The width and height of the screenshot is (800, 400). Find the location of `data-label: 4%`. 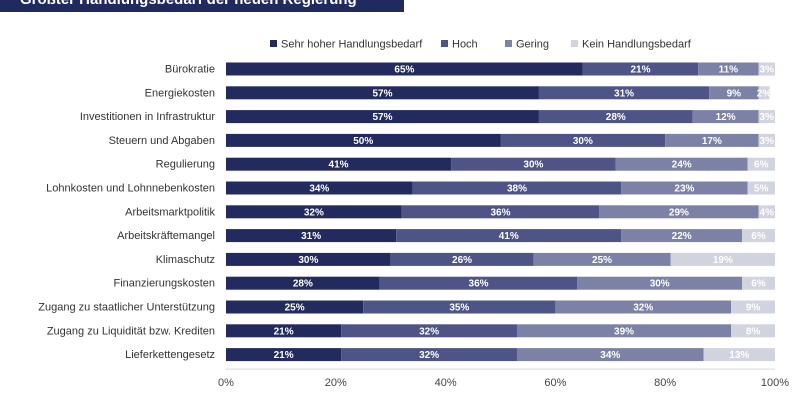

data-label: 4% is located at coordinates (767, 212).